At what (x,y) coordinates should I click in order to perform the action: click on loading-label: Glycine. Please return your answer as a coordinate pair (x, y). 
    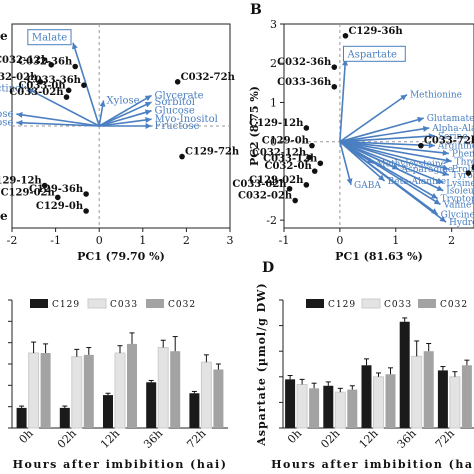
    Looking at the image, I should click on (457, 215).